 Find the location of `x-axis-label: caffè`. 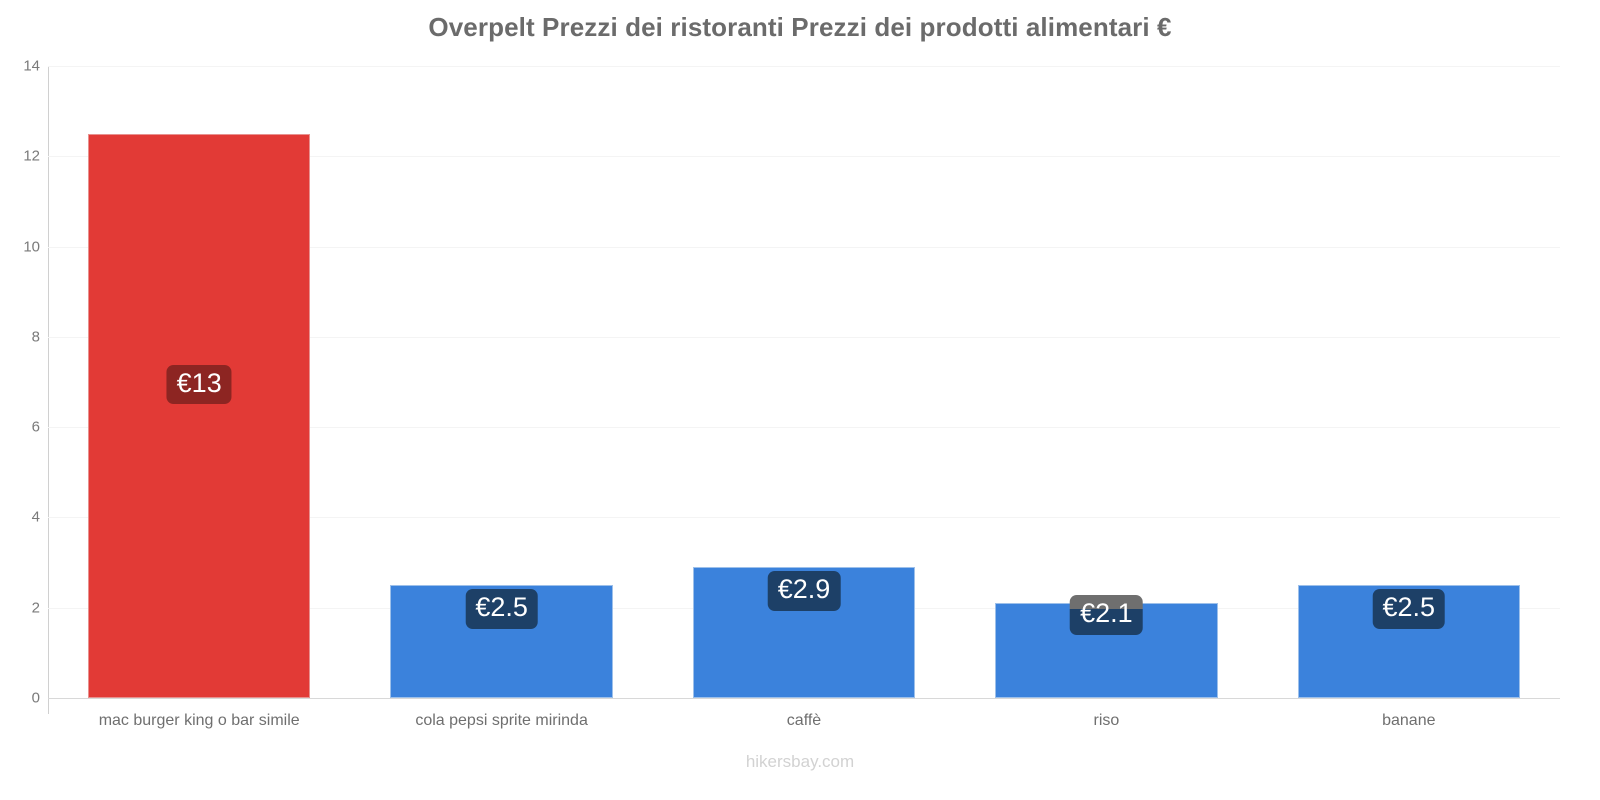

x-axis-label: caffè is located at coordinates (804, 720).